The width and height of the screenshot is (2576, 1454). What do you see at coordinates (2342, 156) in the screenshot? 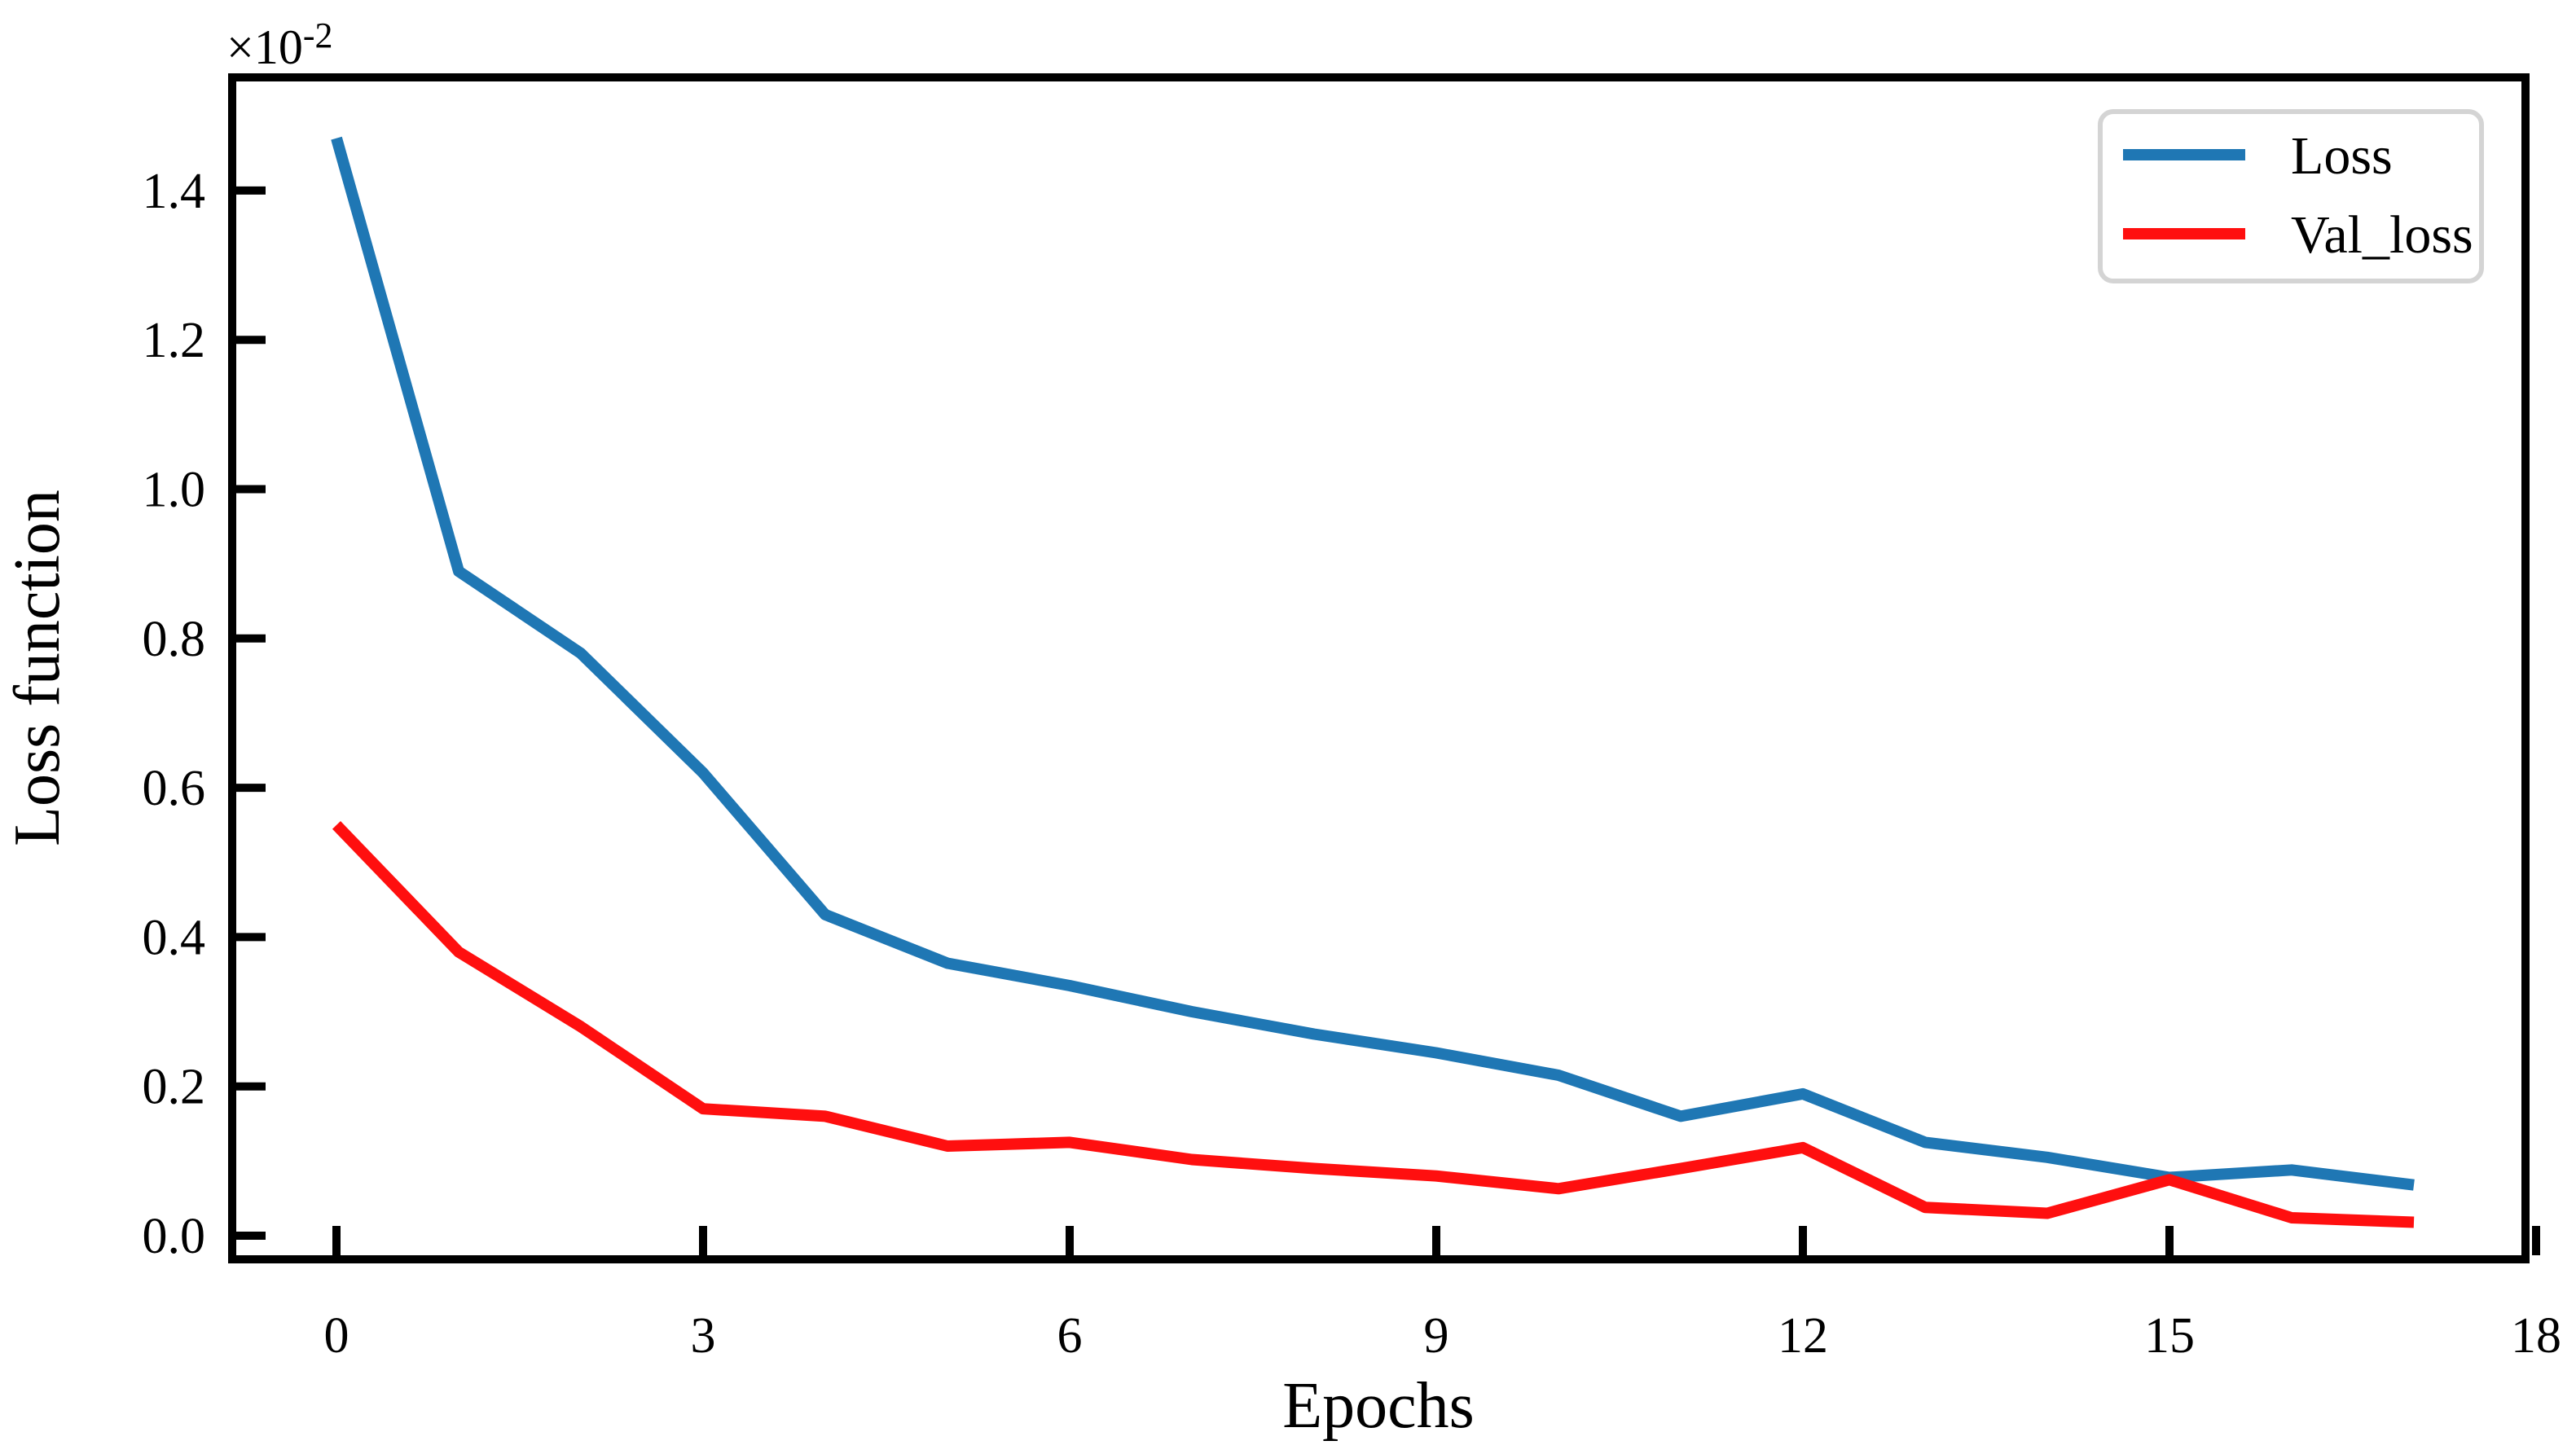
I see `legend-loss-label: Loss` at bounding box center [2342, 156].